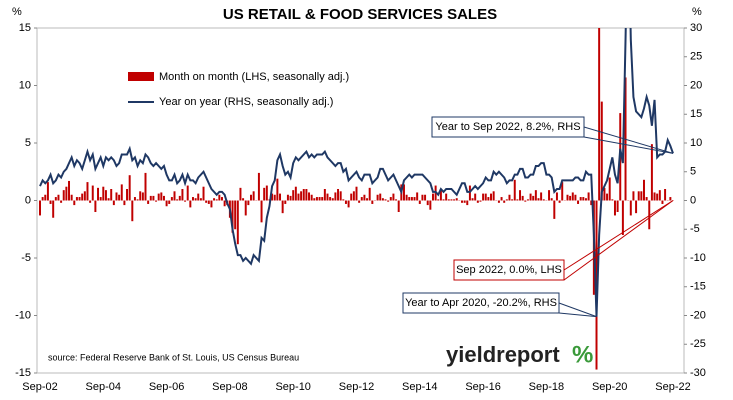 This screenshot has height=400, width=733. Describe the element at coordinates (546, 387) in the screenshot. I see `x-tick-label: Sep-18` at that location.